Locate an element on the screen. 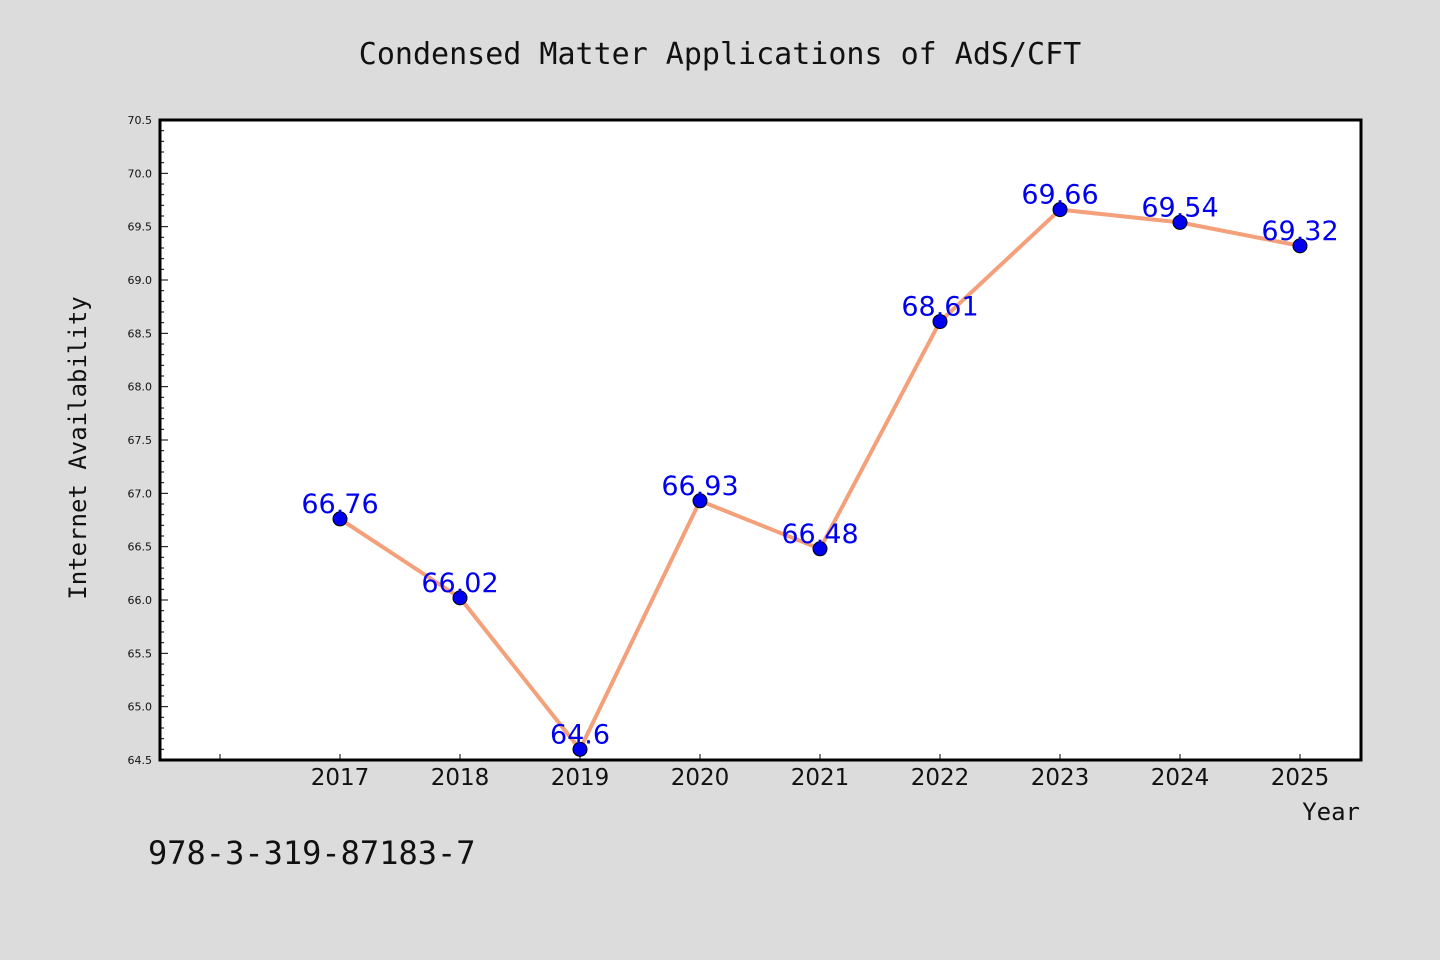 This screenshot has height=960, width=1440. y-tick-label: 70.0 is located at coordinates (140, 173).